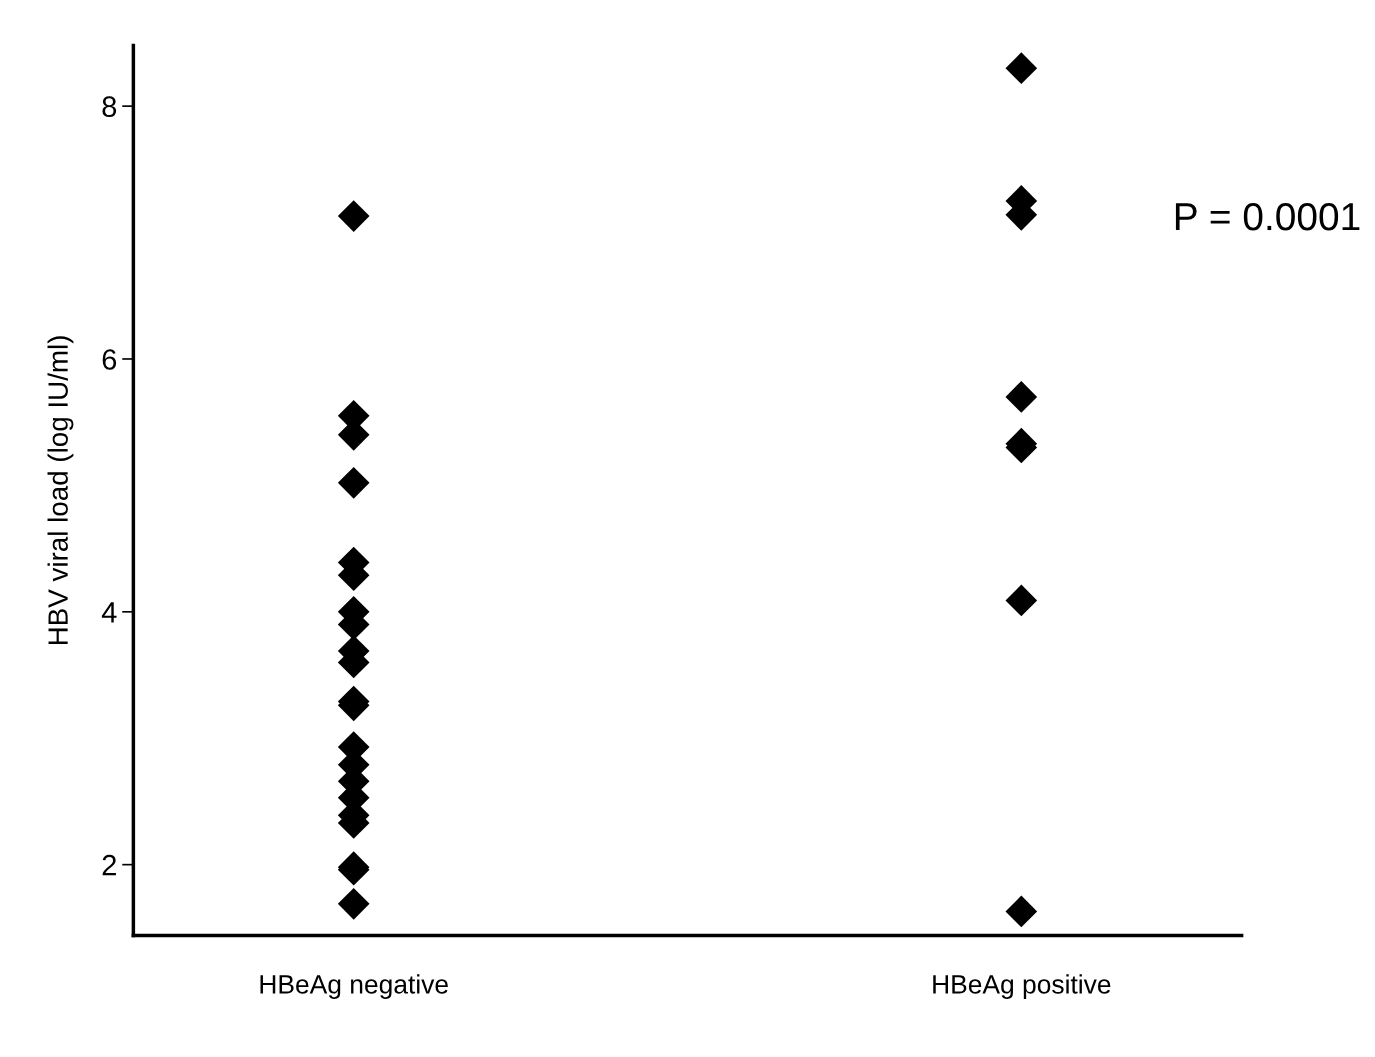  Describe the element at coordinates (109, 359) in the screenshot. I see `y-tick-label: 6` at that location.